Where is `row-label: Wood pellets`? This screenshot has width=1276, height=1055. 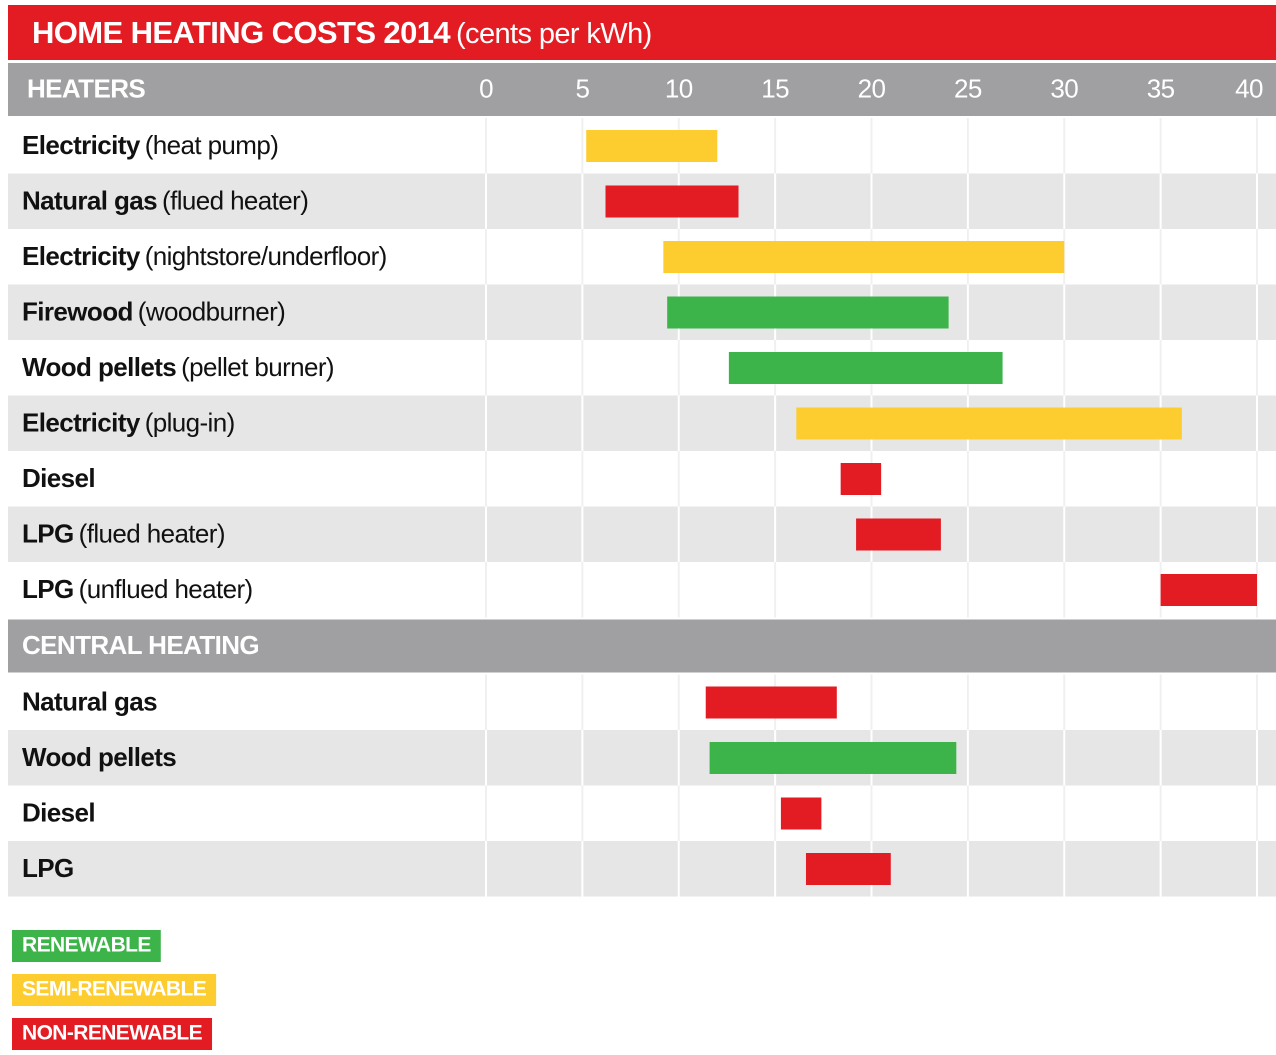
row-label: Wood pellets is located at coordinates (99, 757).